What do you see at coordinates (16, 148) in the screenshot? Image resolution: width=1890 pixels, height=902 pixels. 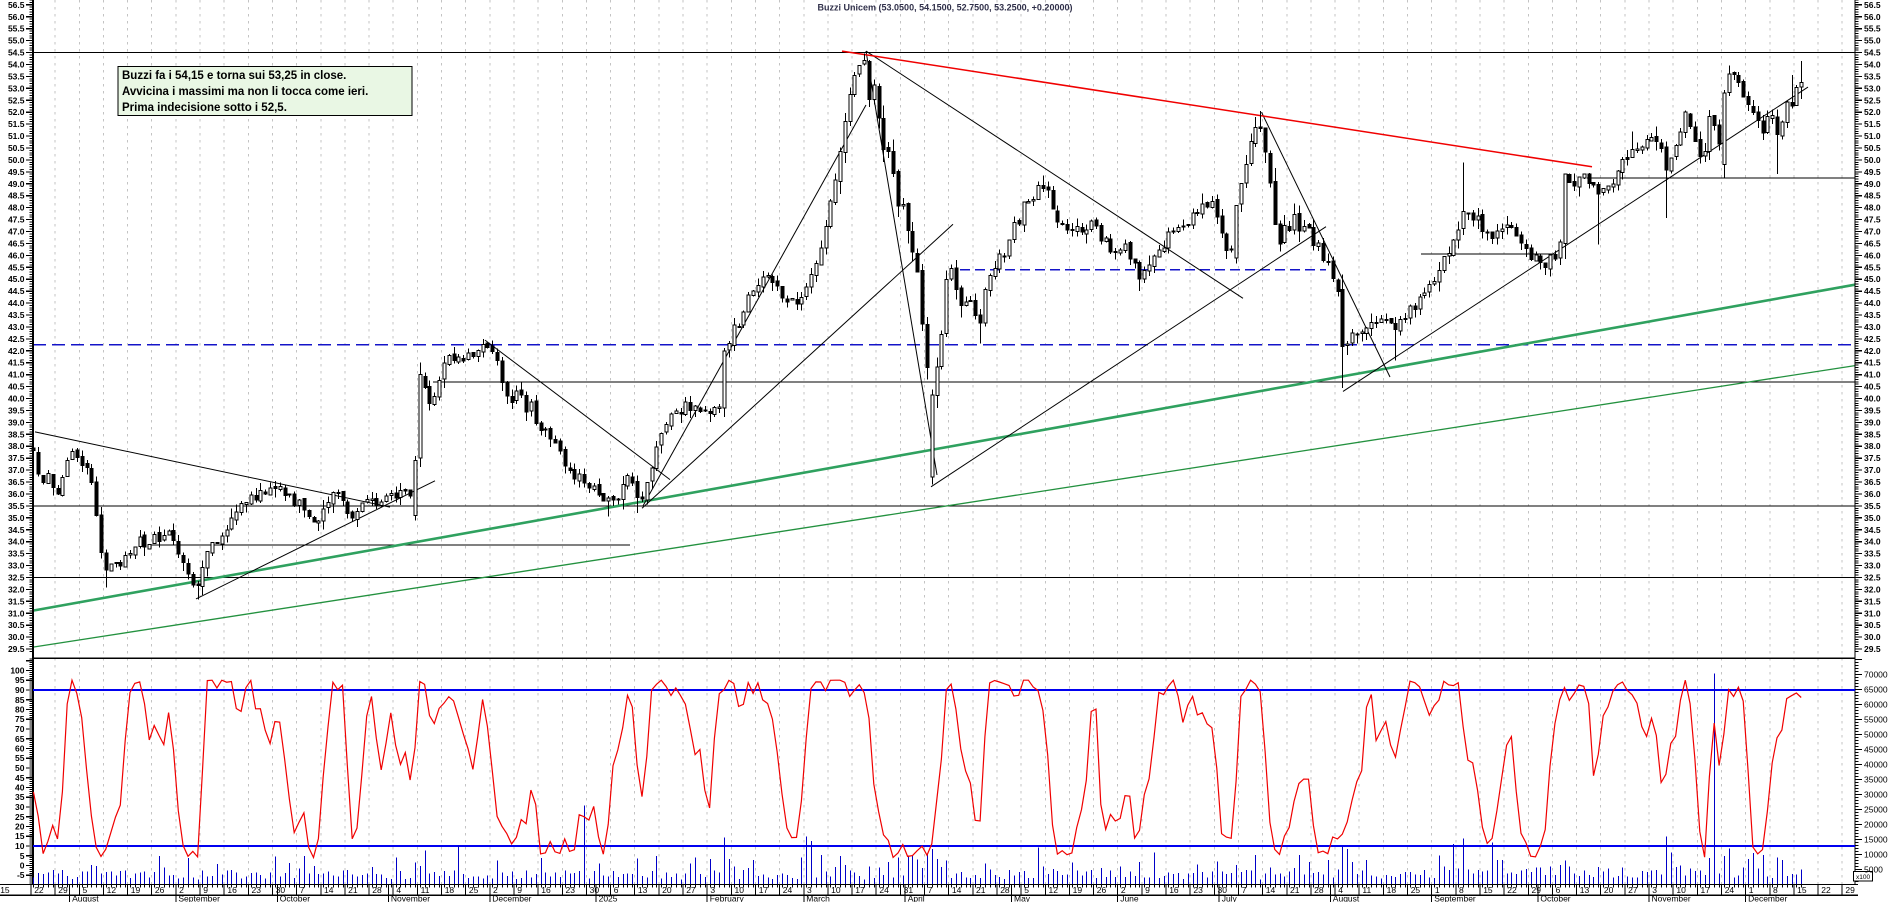 I see `svg-text: 50.5` at bounding box center [16, 148].